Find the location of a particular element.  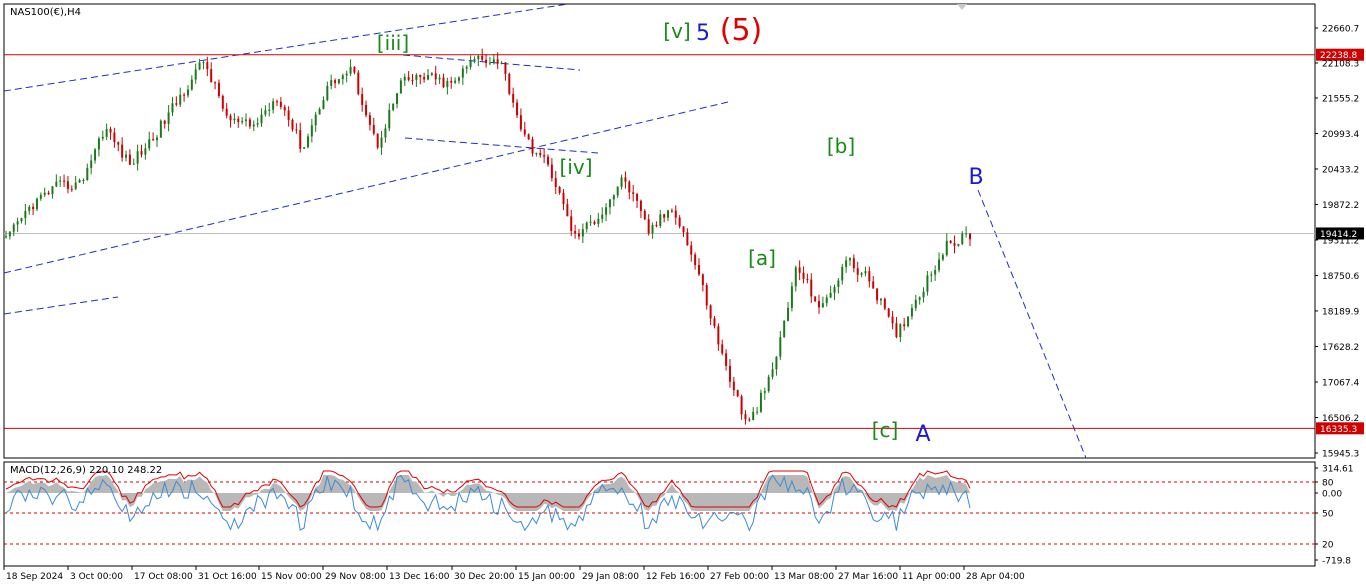

time-tick-label: 30 Dec 20:00 is located at coordinates (484, 577).